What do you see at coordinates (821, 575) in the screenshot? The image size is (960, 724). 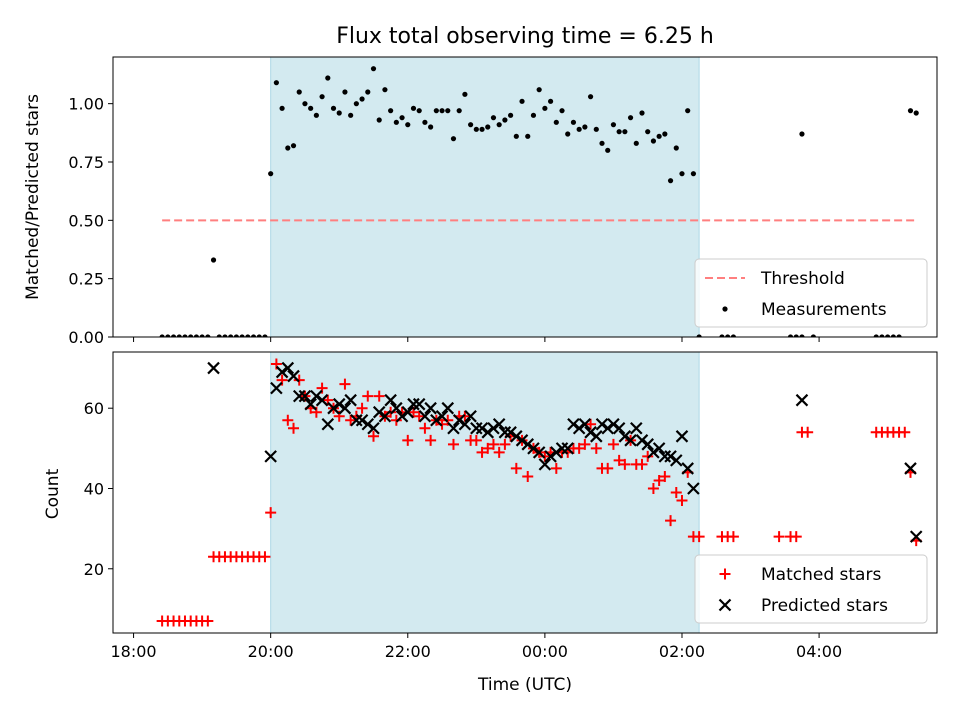 I see `legend-matched-label: Matched stars` at bounding box center [821, 575].